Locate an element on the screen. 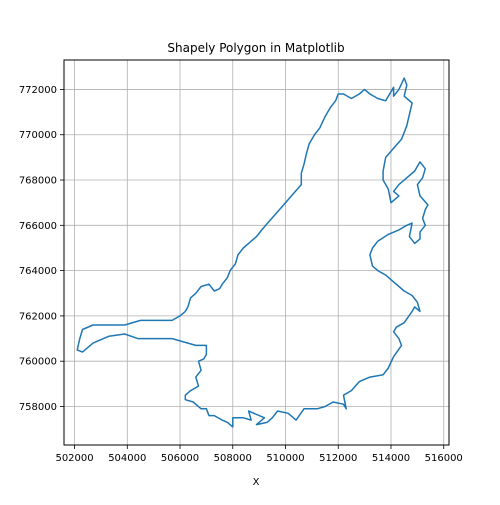  y-tick-label: 764000 is located at coordinates (38, 271).